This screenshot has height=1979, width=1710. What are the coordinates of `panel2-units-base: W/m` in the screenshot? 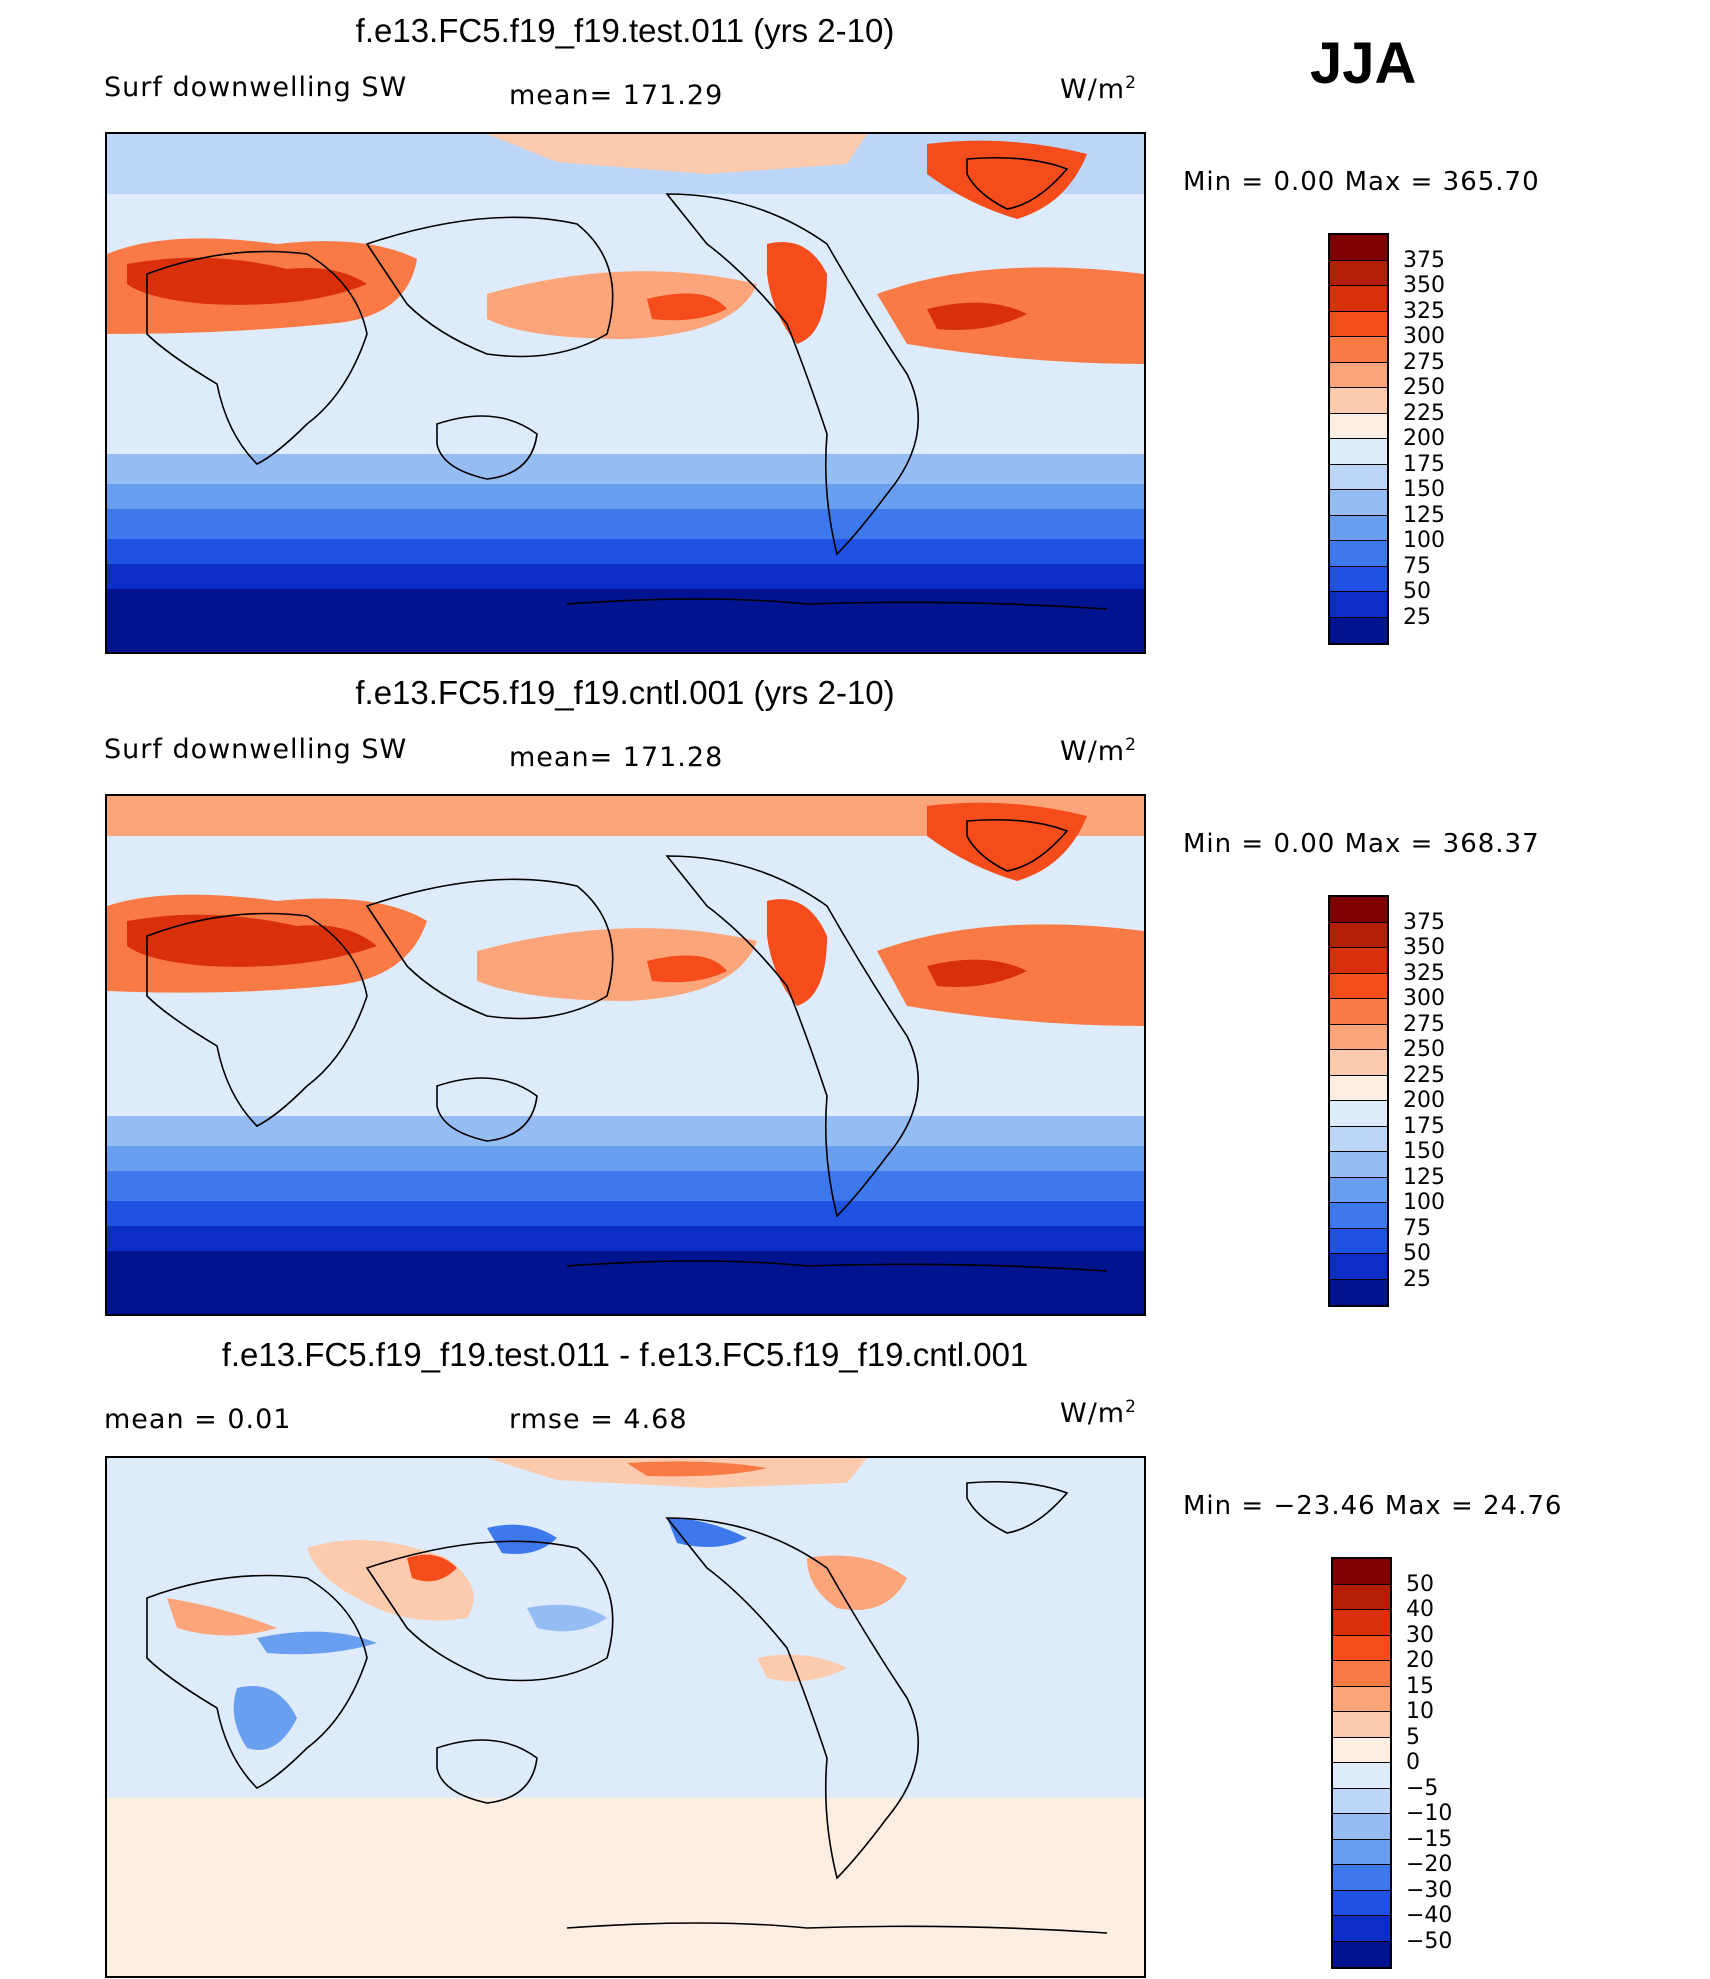 It's located at (1093, 751).